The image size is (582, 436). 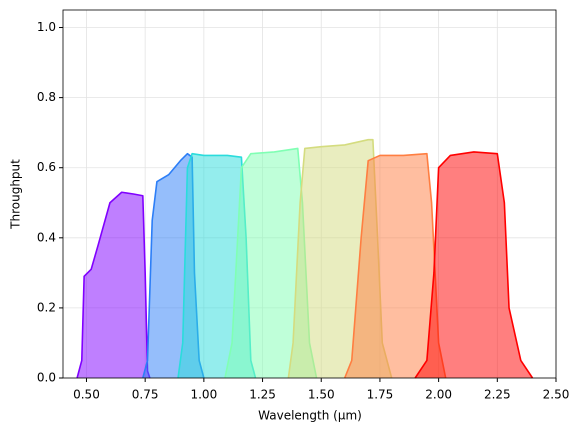 What do you see at coordinates (203, 395) in the screenshot?
I see `x-tick-label: 1.00` at bounding box center [203, 395].